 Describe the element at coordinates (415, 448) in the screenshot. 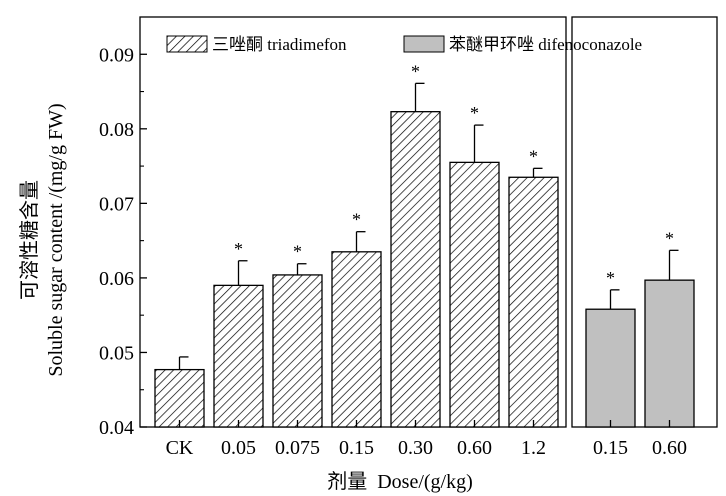

I see `x-tick-label: 0.30` at that location.